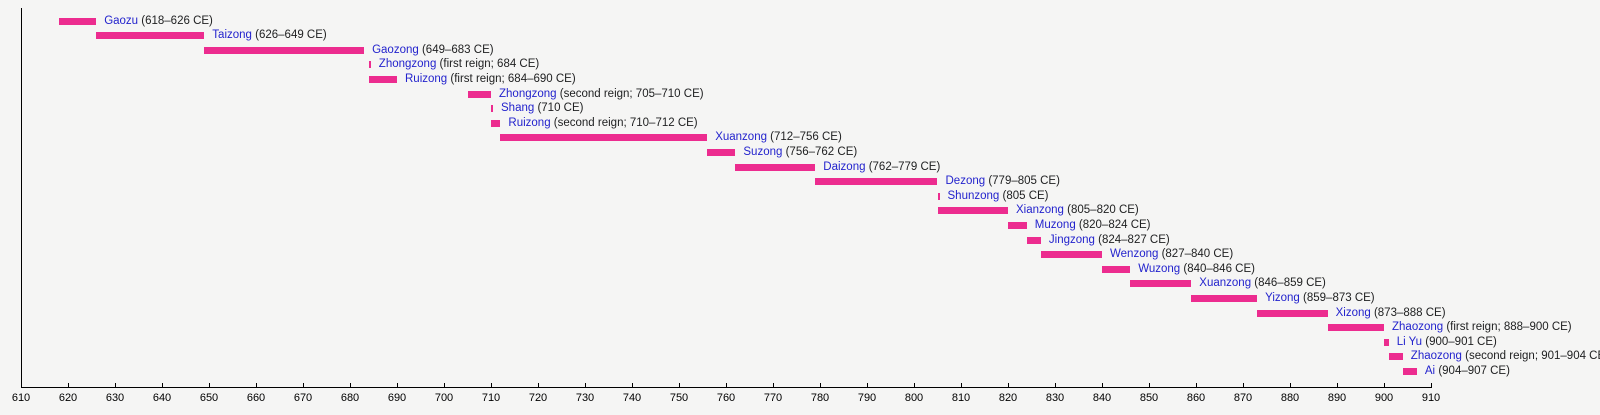  Describe the element at coordinates (844, 167) in the screenshot. I see `emperor-name: Daizong` at that location.